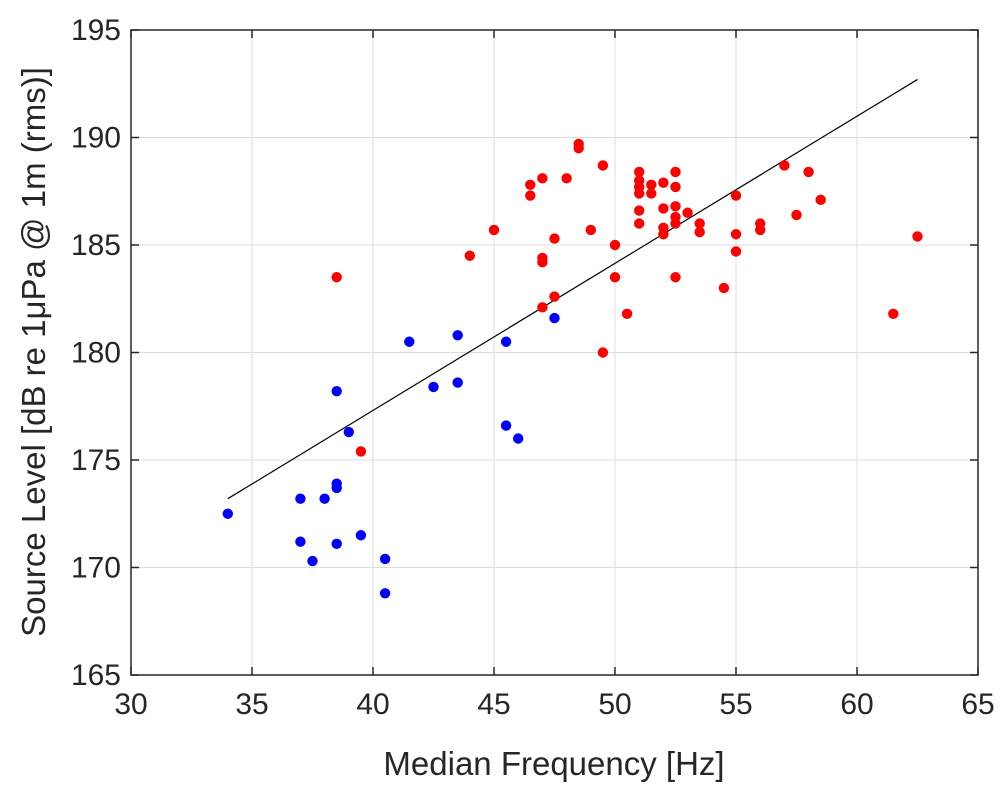 This screenshot has height=786, width=1001. I want to click on x-tick-label: 65, so click(977, 704).